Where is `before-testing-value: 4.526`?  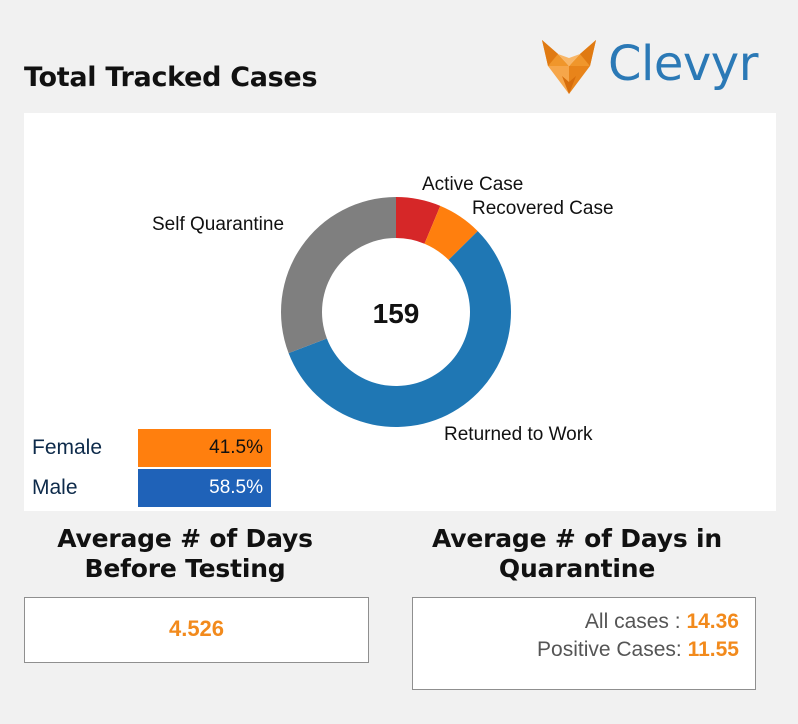
before-testing-value: 4.526 is located at coordinates (196, 628).